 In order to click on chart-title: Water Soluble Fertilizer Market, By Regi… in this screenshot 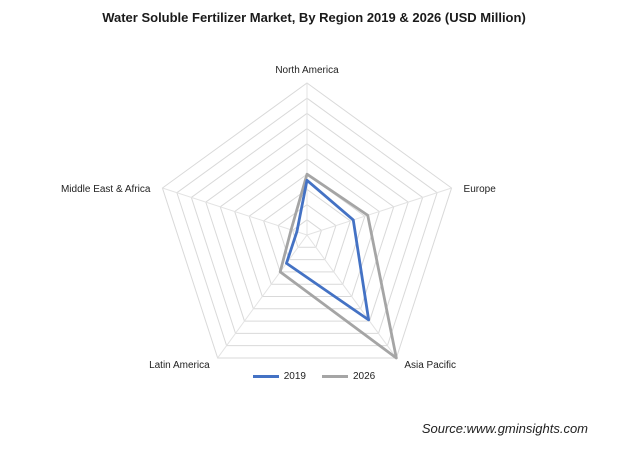, I will do `click(314, 17)`.